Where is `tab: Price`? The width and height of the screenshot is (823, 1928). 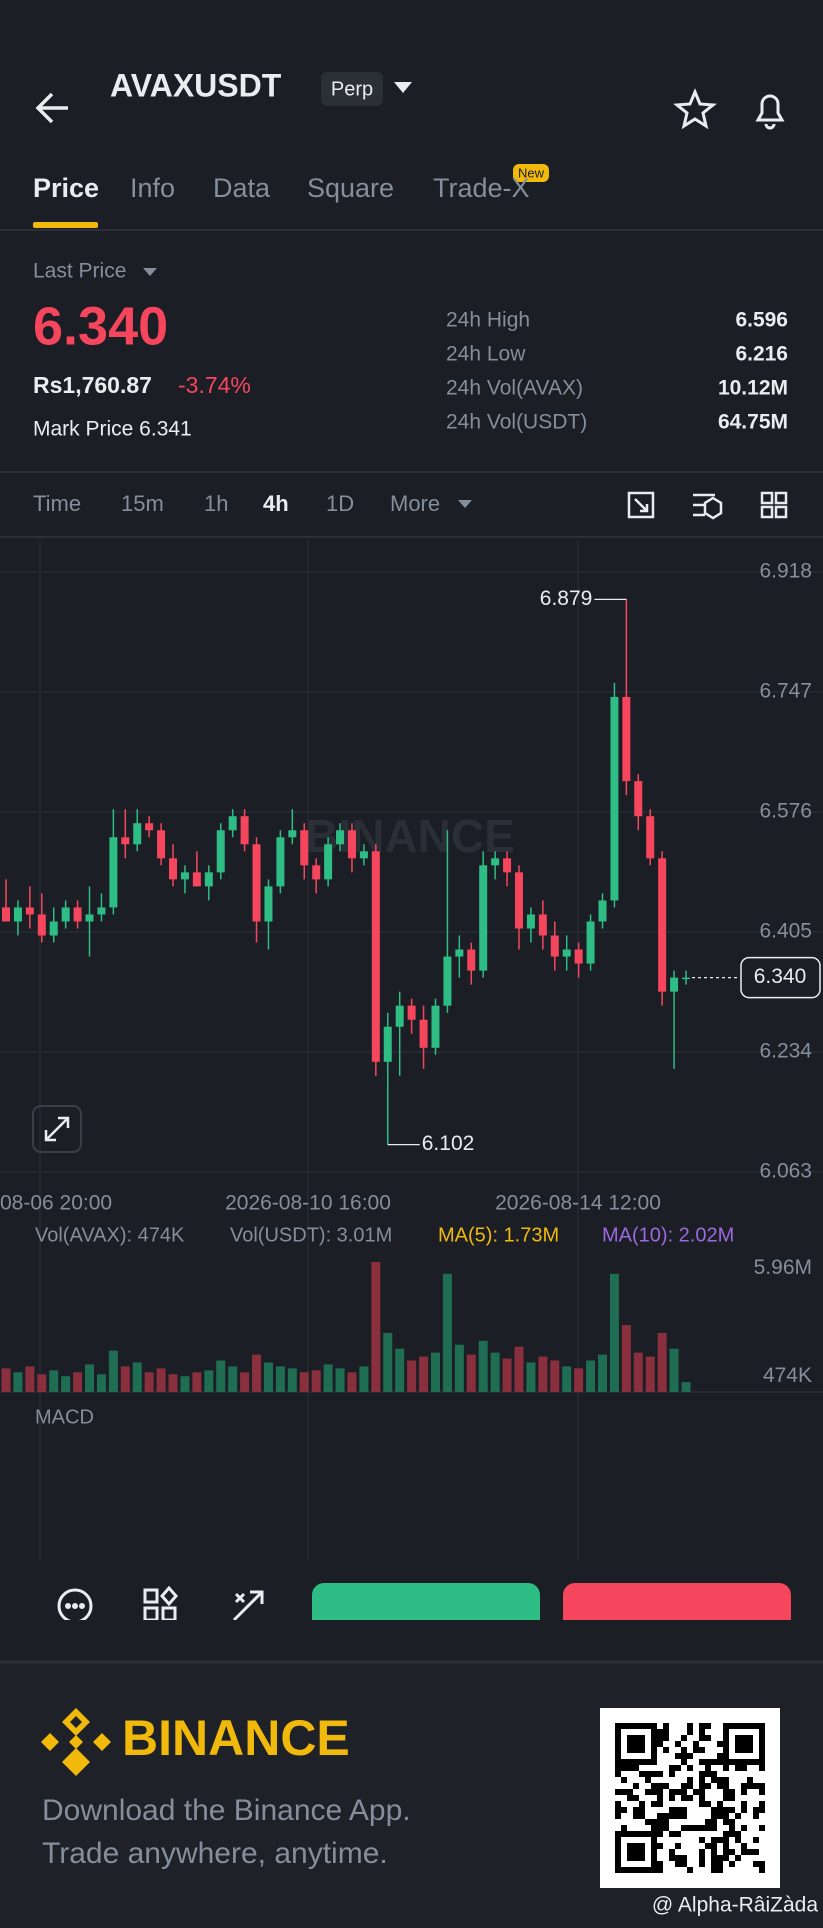
tab: Price is located at coordinates (66, 188).